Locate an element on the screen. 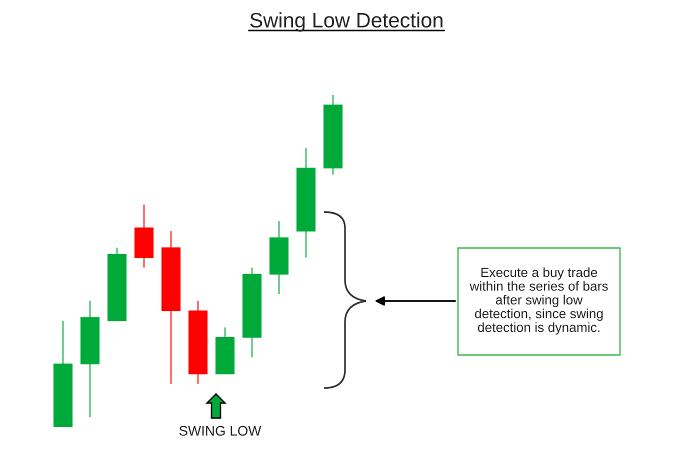 Image resolution: width=693 pixels, height=455 pixels. annotation: SWING LOW is located at coordinates (220, 431).